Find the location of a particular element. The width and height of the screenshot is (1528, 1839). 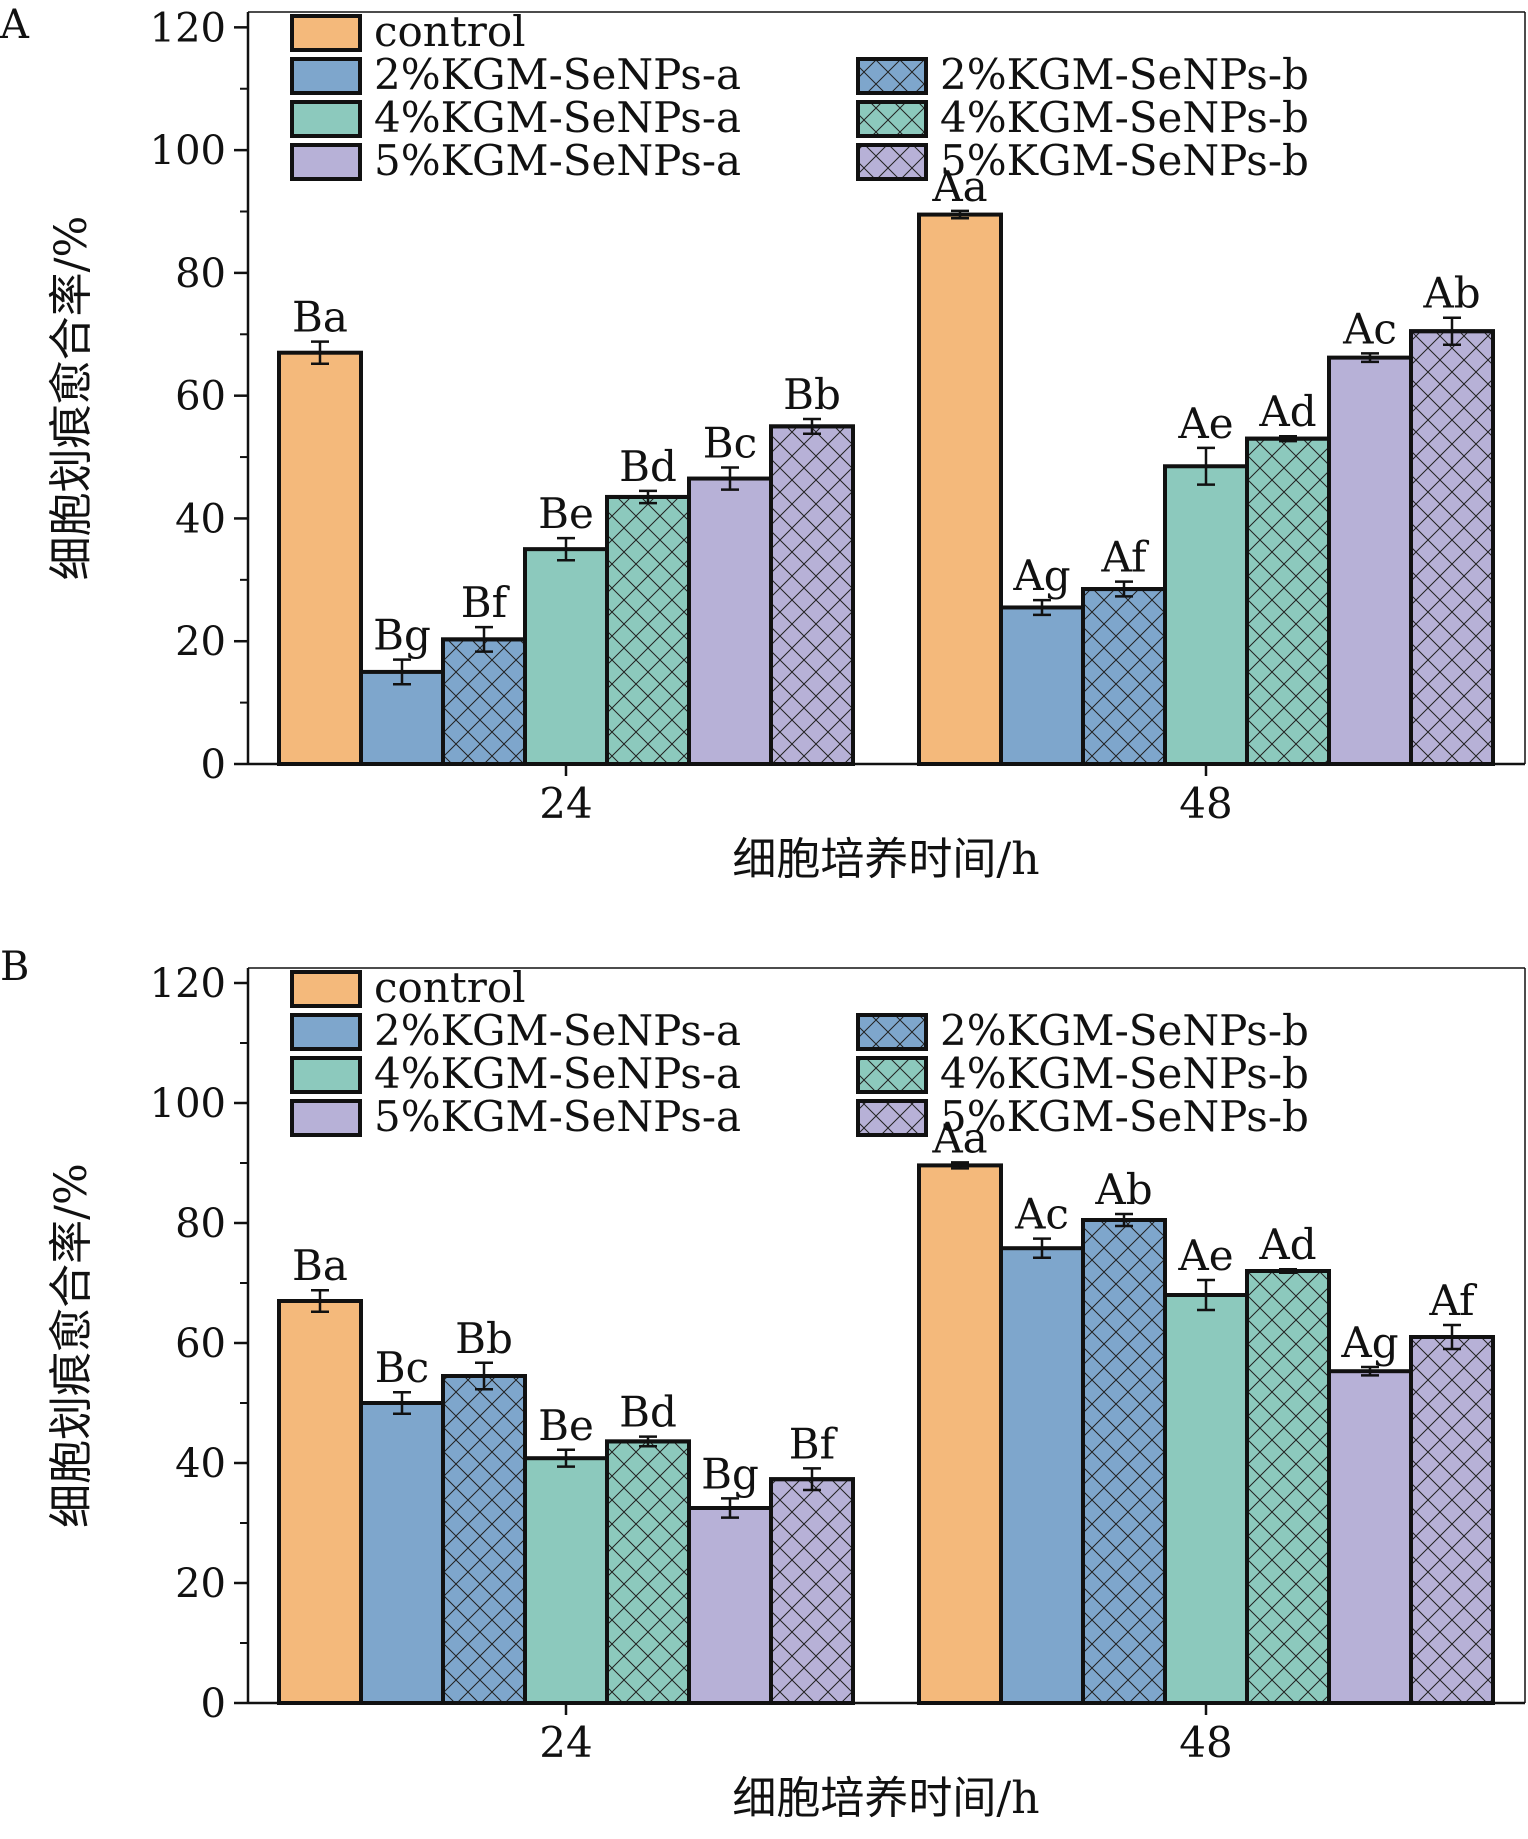

panel-label: A is located at coordinates (15, 25).